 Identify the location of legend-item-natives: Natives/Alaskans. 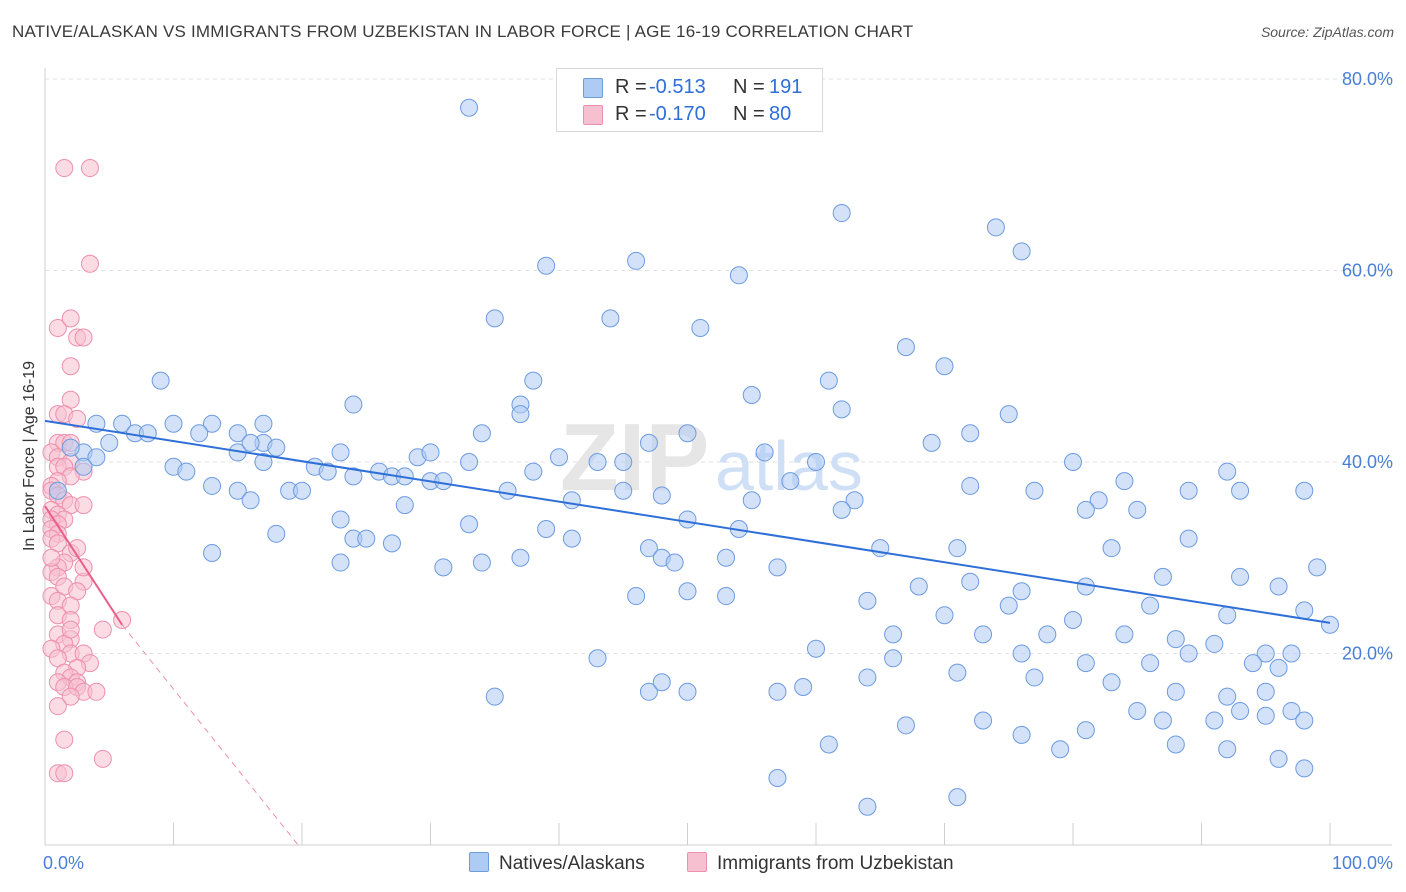
(557, 863).